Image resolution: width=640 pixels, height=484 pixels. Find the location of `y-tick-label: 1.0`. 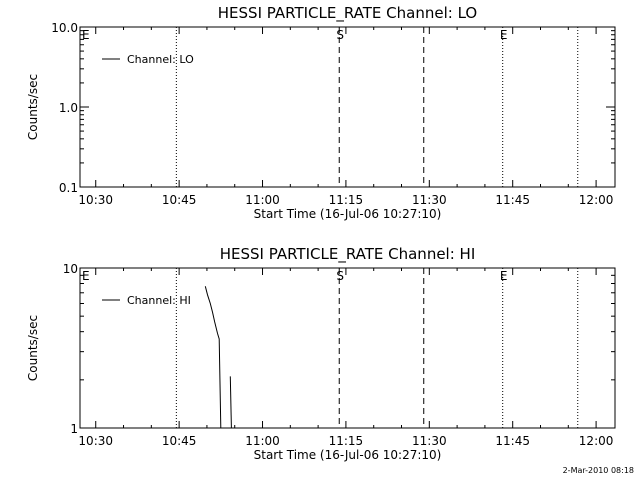

y-tick-label: 1.0 is located at coordinates (68, 108).